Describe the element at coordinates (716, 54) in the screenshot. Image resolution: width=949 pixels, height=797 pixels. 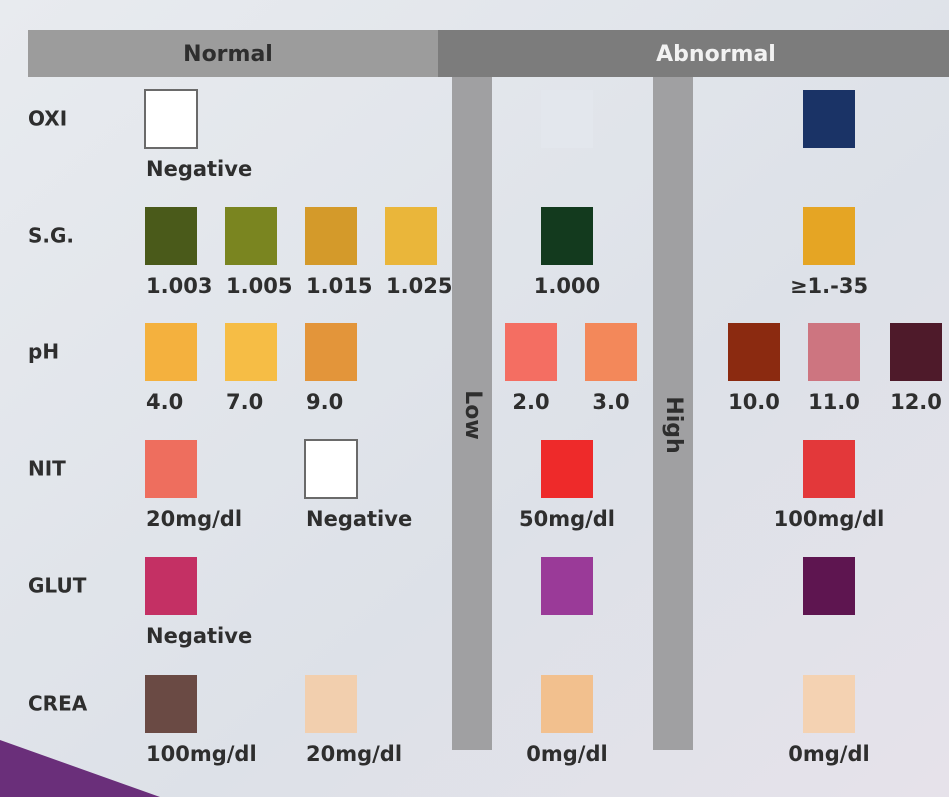
I see `abnormal-title: Abnormal` at that location.